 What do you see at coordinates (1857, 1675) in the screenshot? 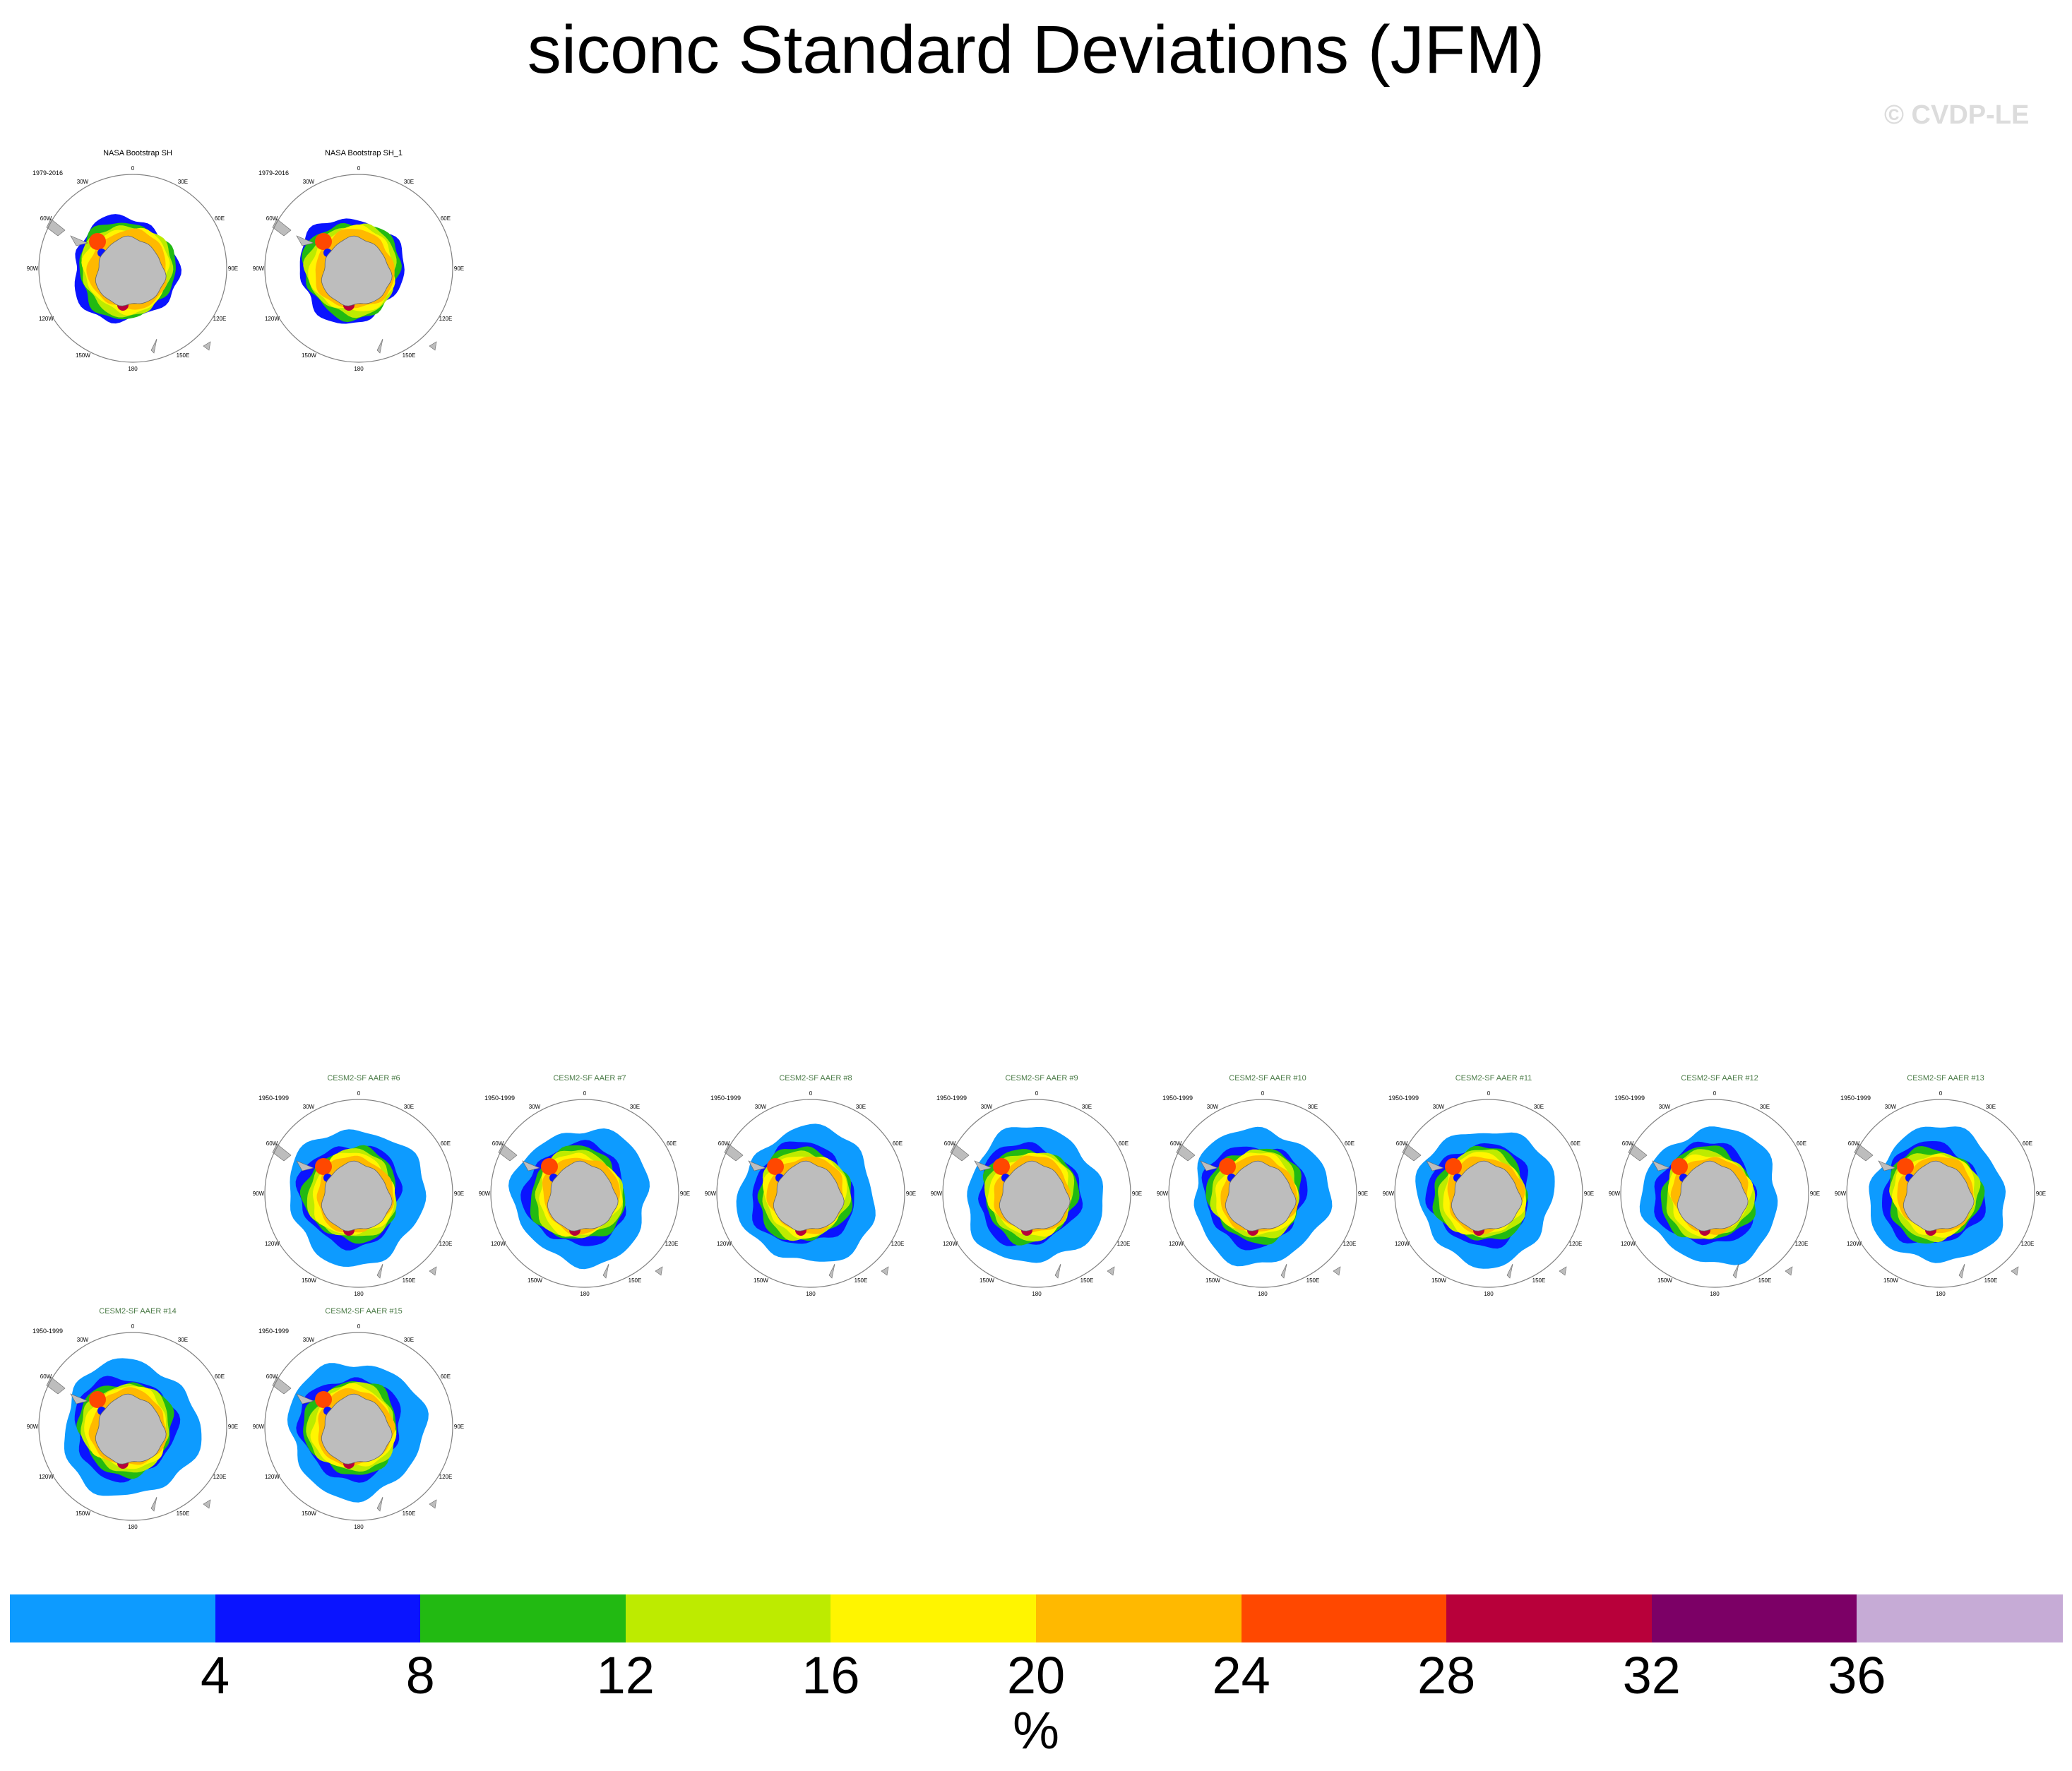
I see `colorbar-tick-label: 36` at bounding box center [1857, 1675].